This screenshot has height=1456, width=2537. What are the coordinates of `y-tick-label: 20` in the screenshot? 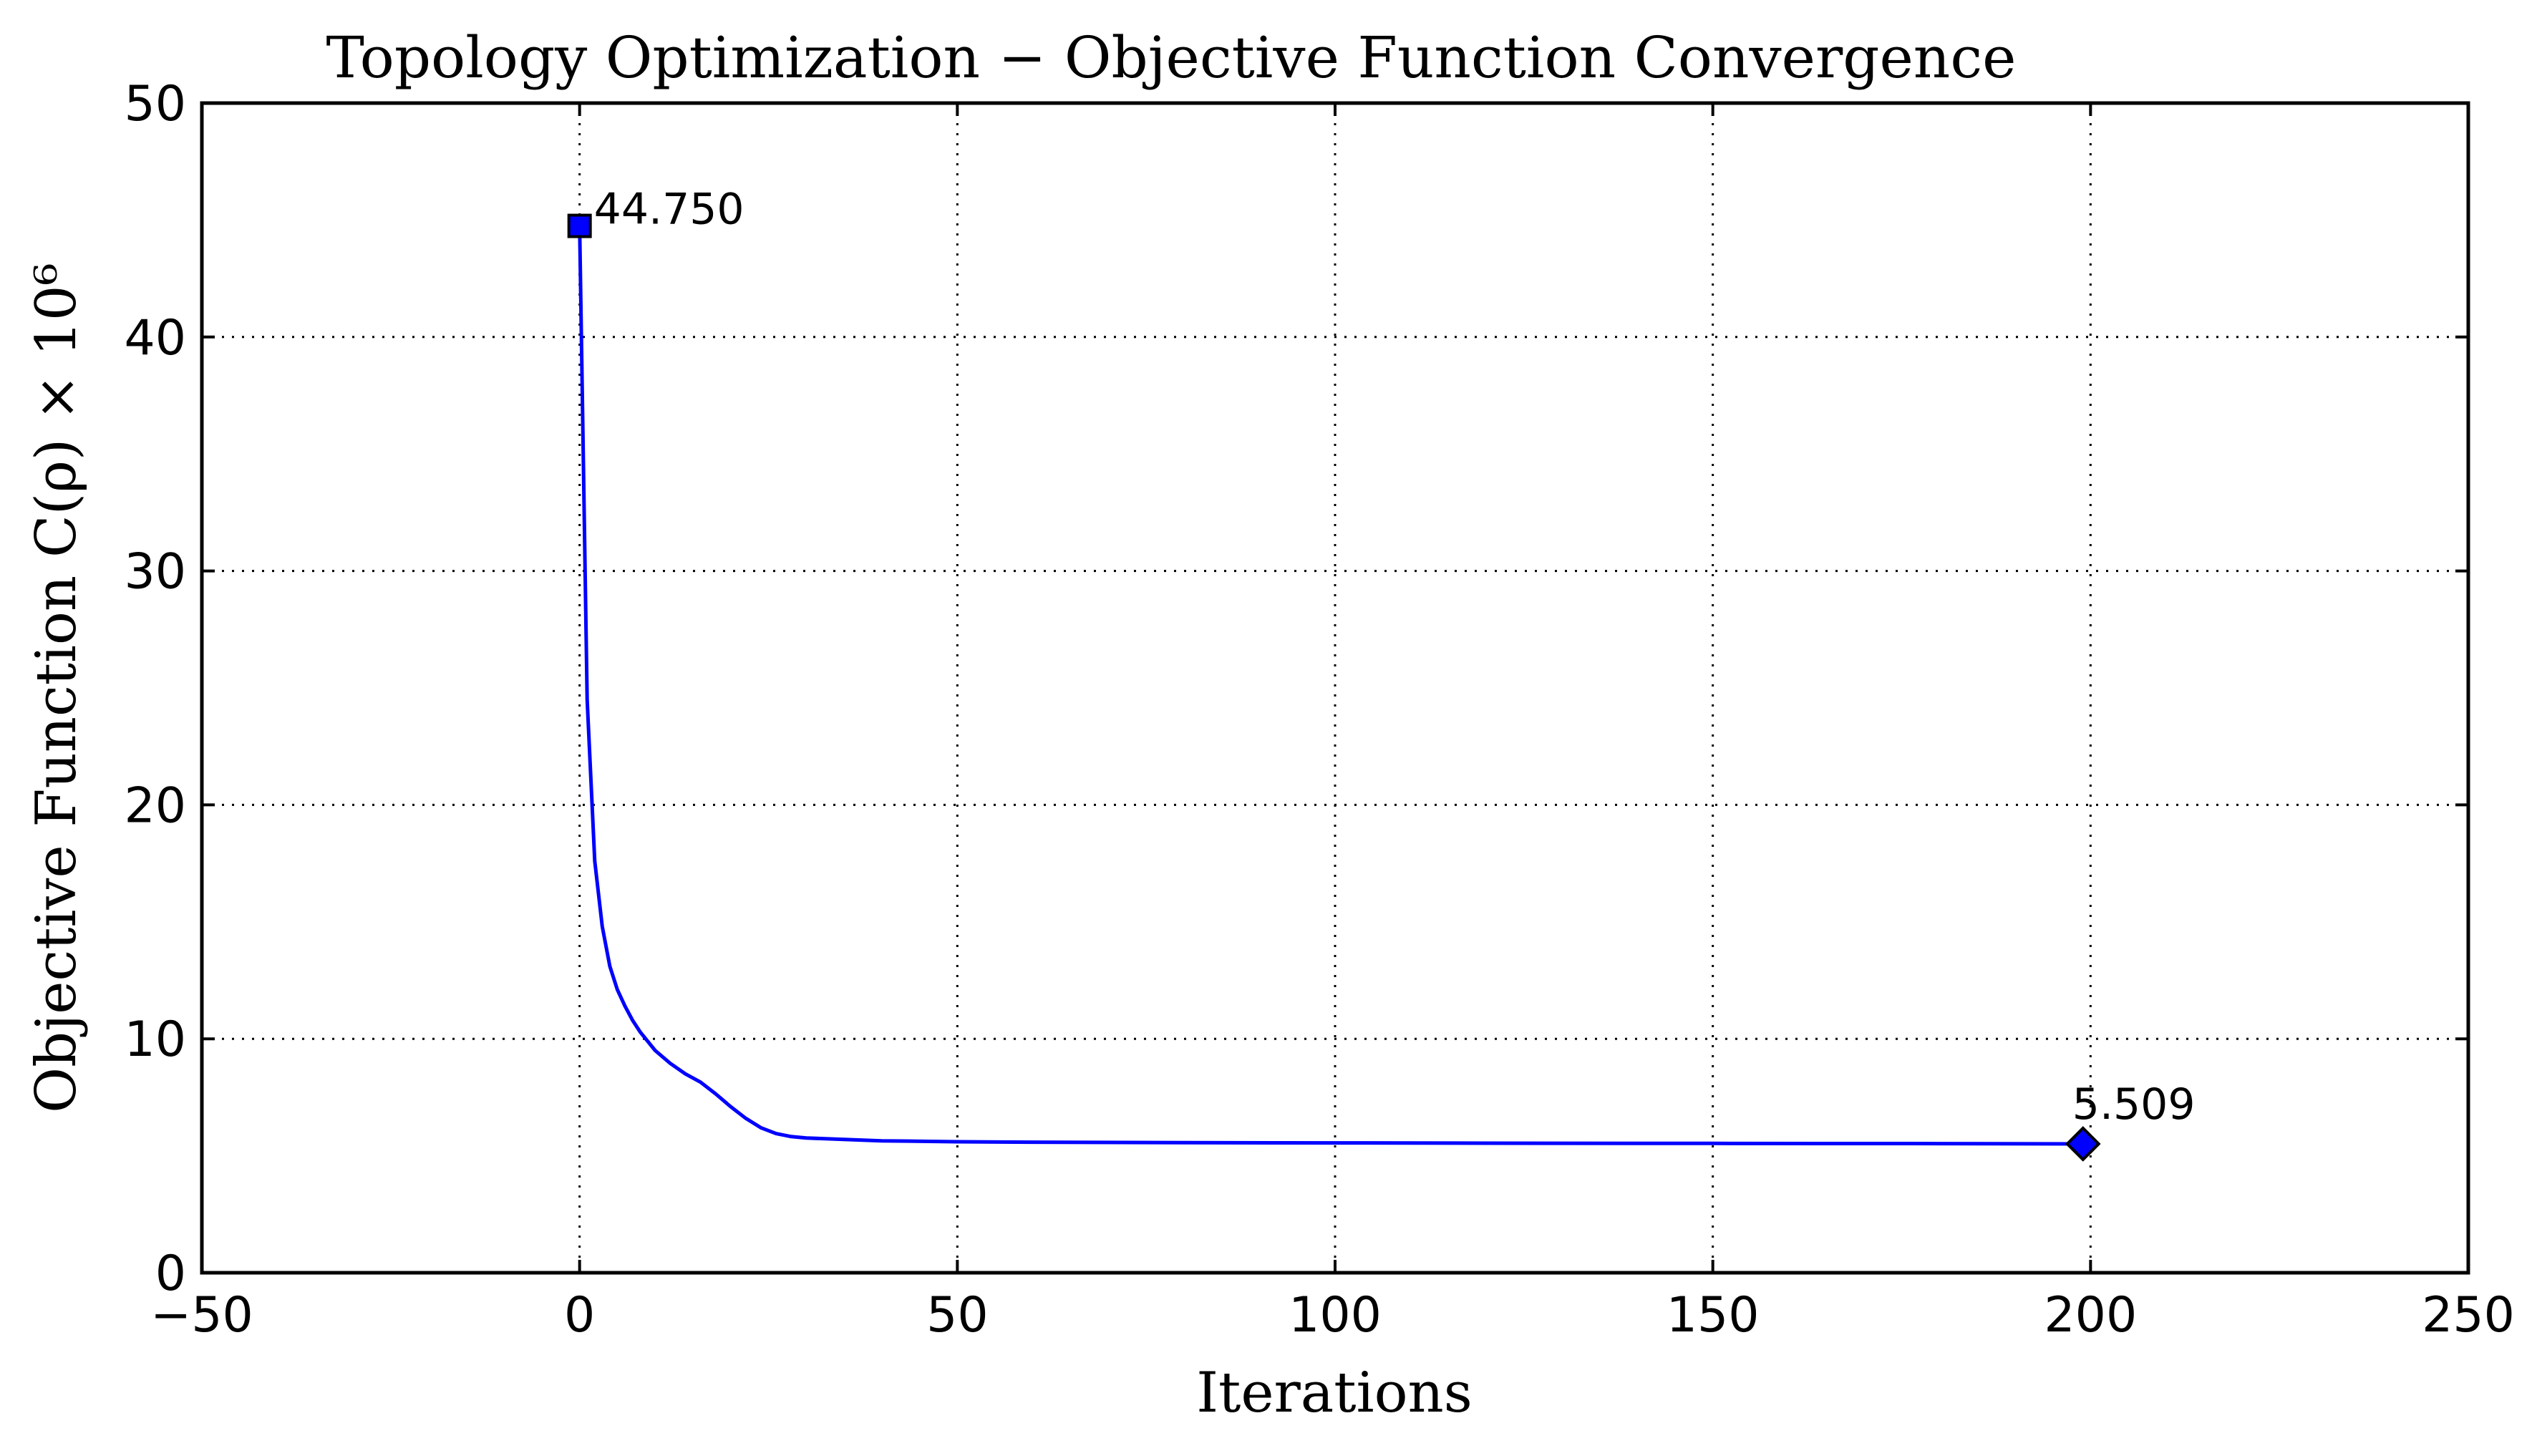 It's located at (155, 805).